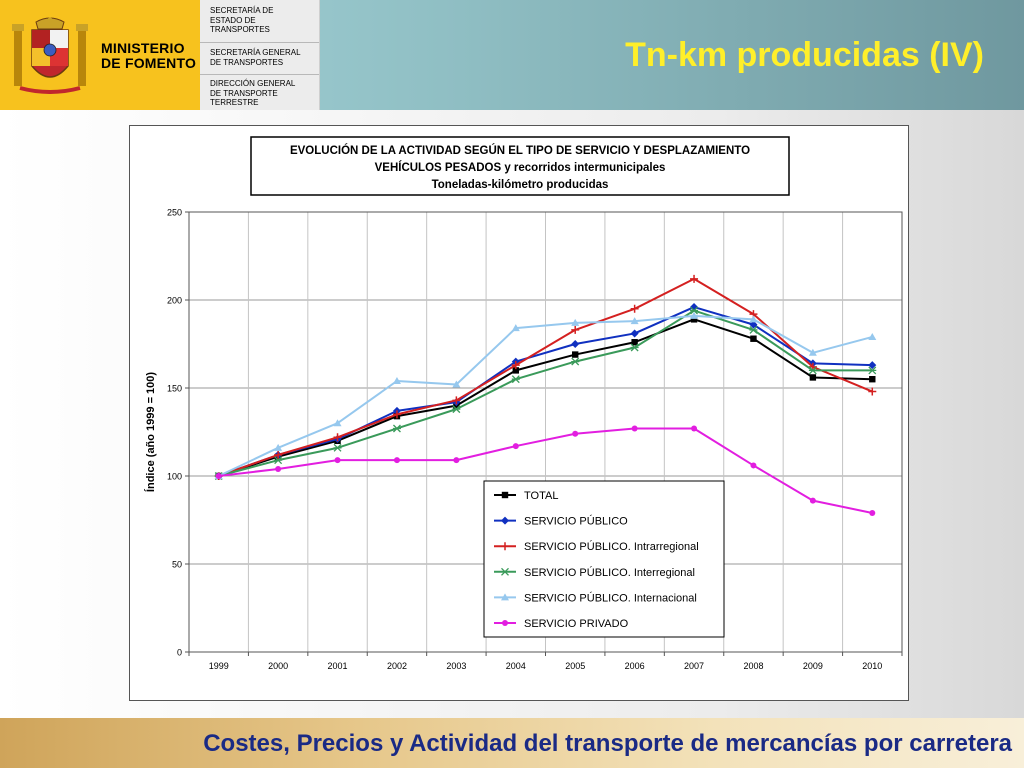  What do you see at coordinates (177, 565) in the screenshot?
I see `y-tick-label: 50` at bounding box center [177, 565].